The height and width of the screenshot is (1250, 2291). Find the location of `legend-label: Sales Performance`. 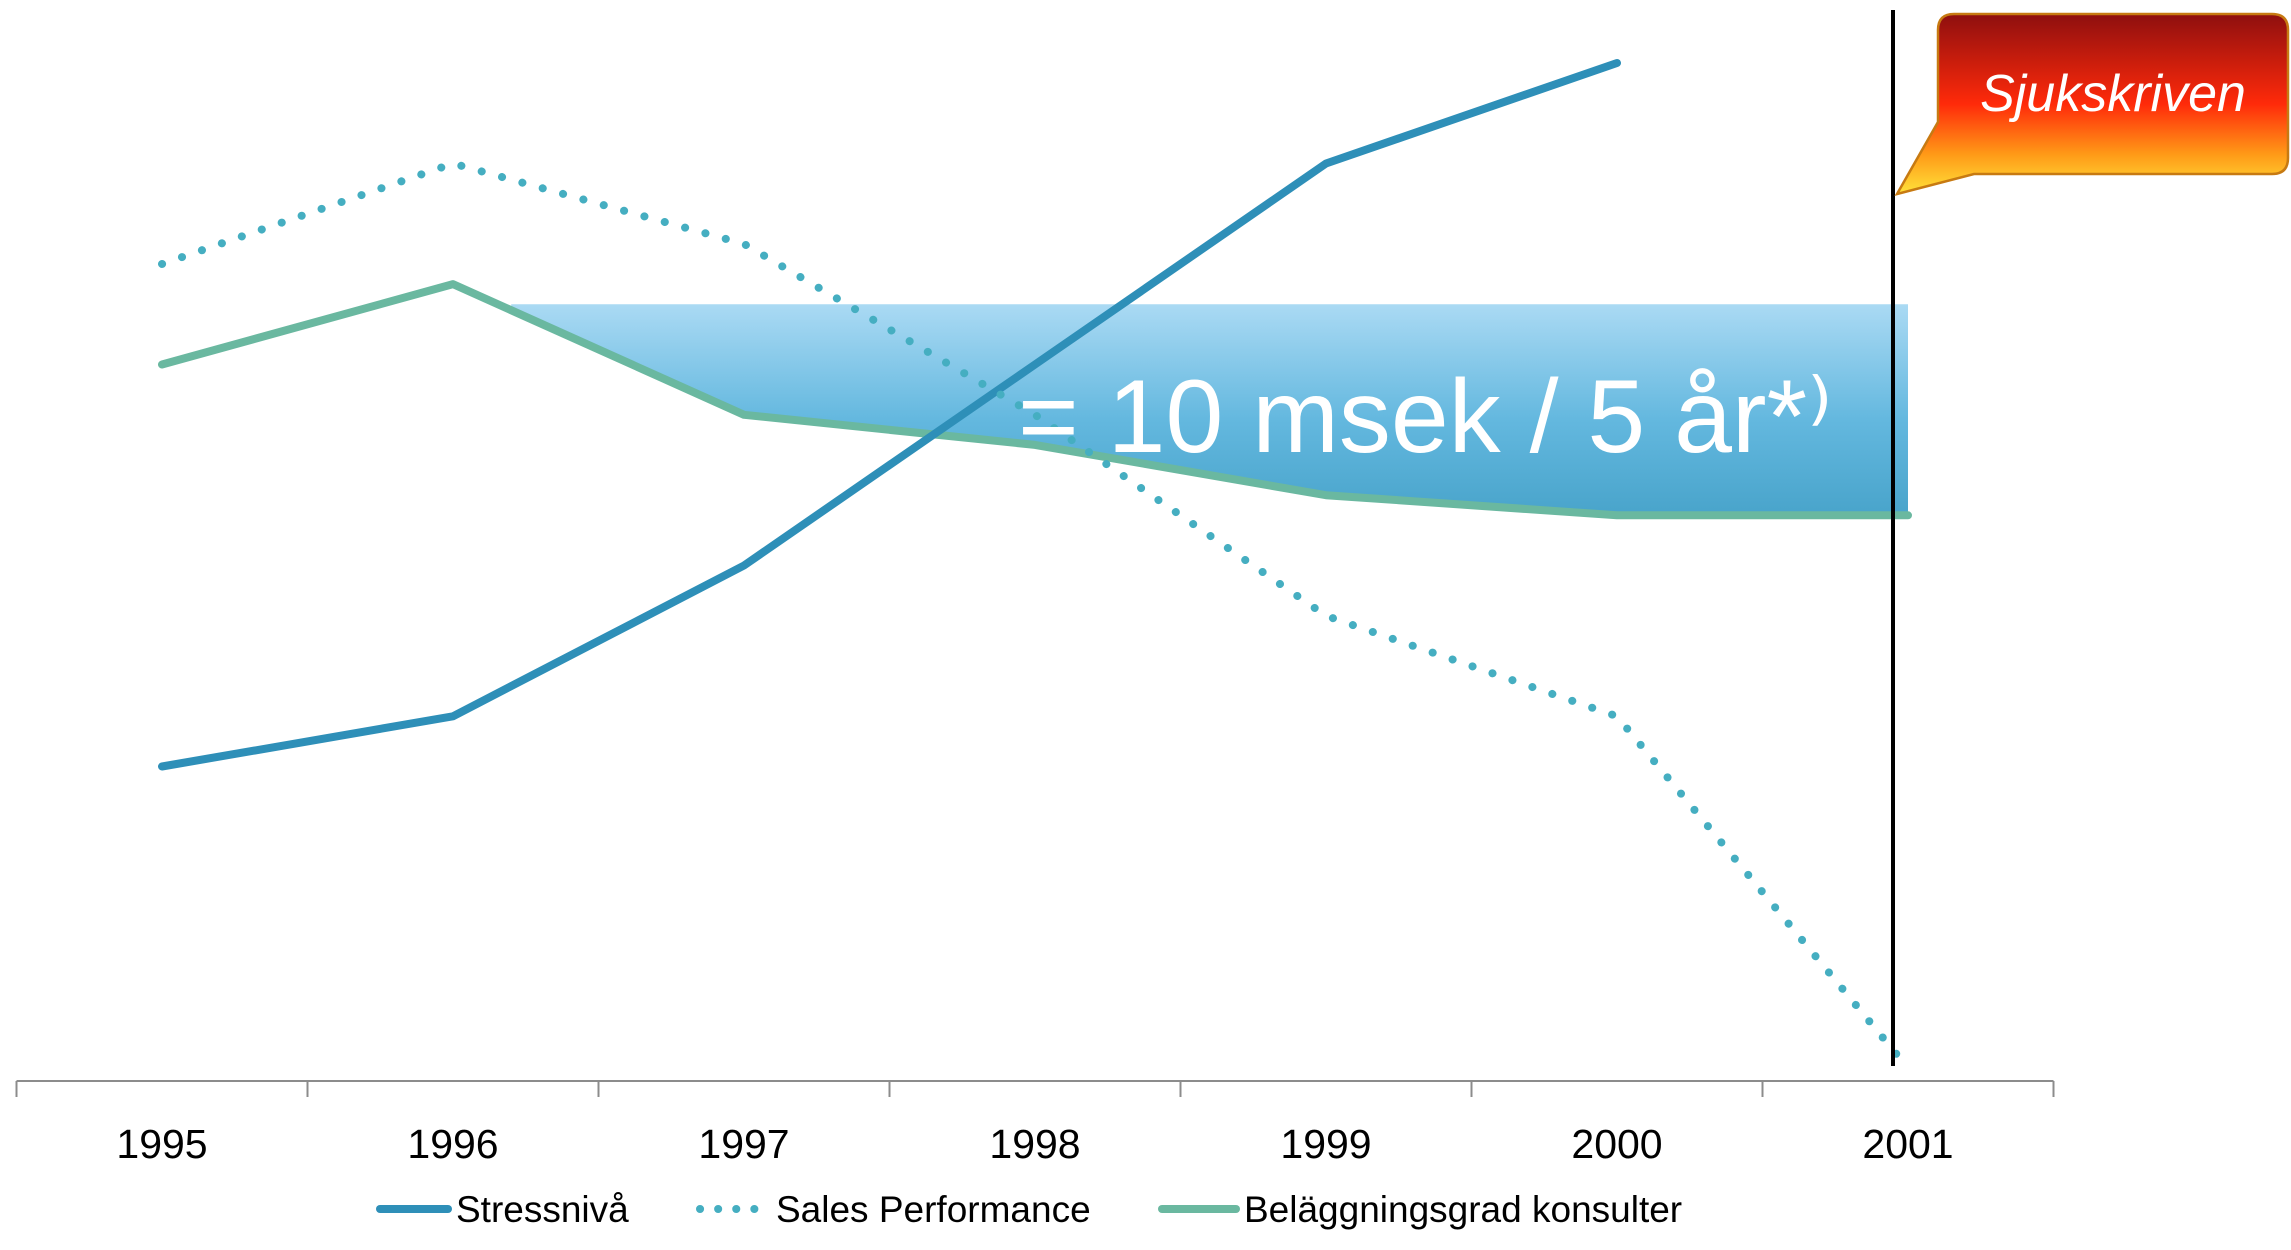

legend-label: Sales Performance is located at coordinates (933, 1209).